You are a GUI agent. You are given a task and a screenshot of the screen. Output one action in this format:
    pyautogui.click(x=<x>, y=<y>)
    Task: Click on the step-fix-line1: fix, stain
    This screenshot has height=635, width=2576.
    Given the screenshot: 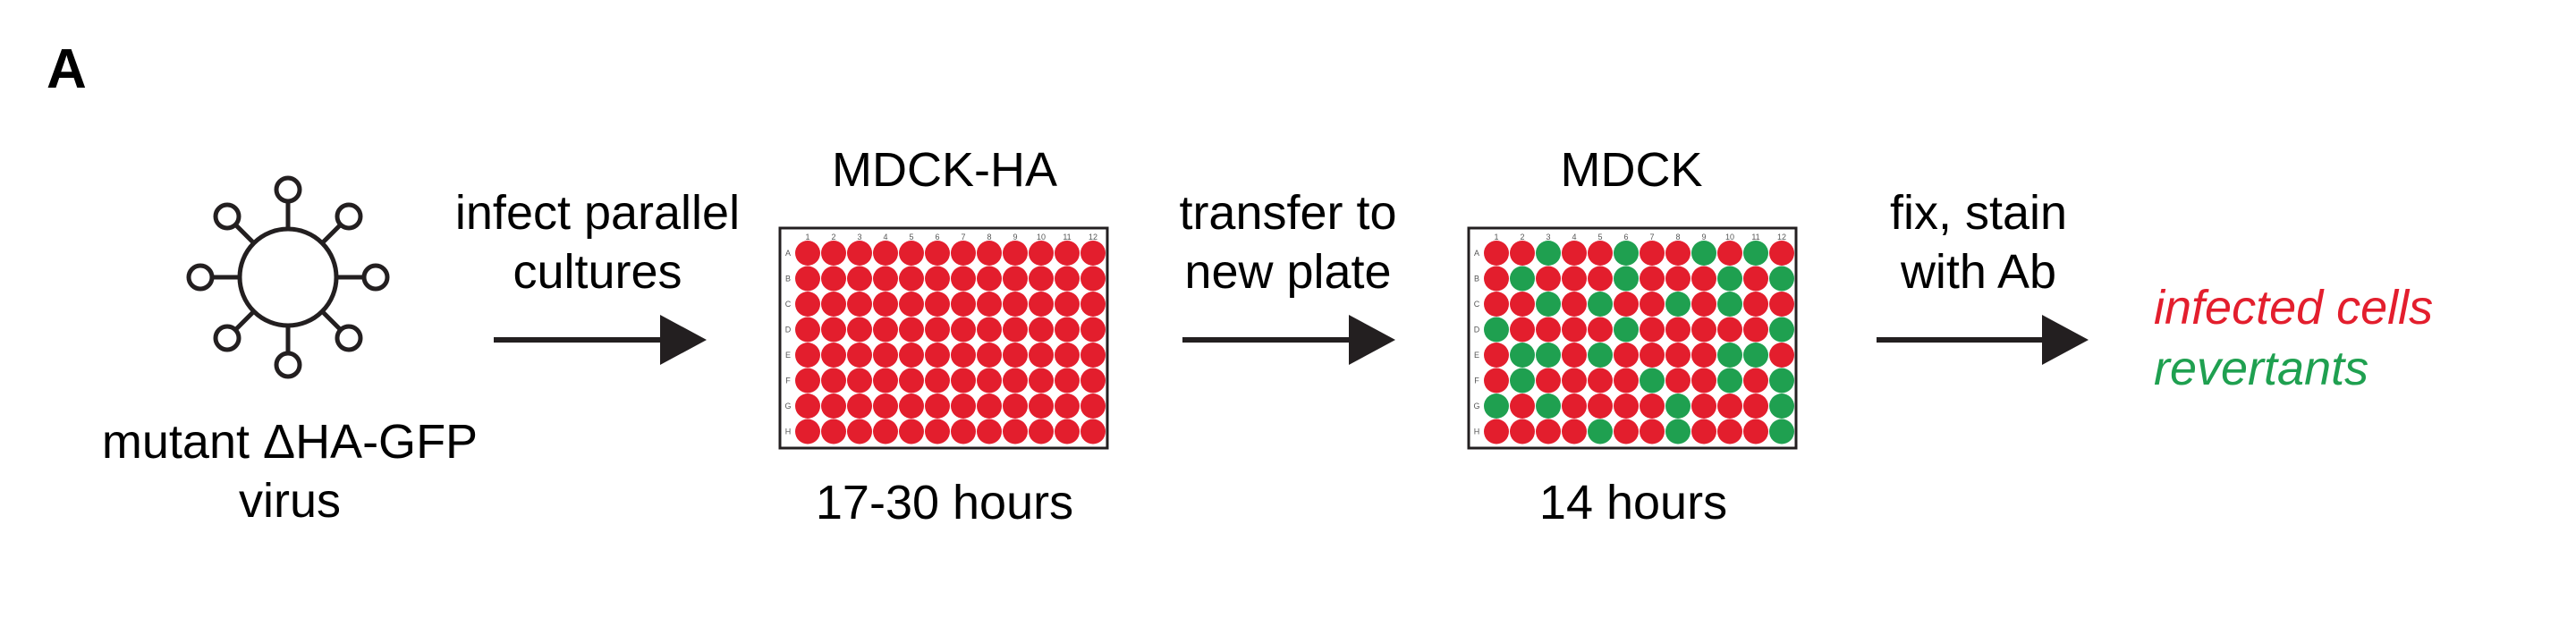 What is the action you would take?
    pyautogui.click(x=1978, y=213)
    